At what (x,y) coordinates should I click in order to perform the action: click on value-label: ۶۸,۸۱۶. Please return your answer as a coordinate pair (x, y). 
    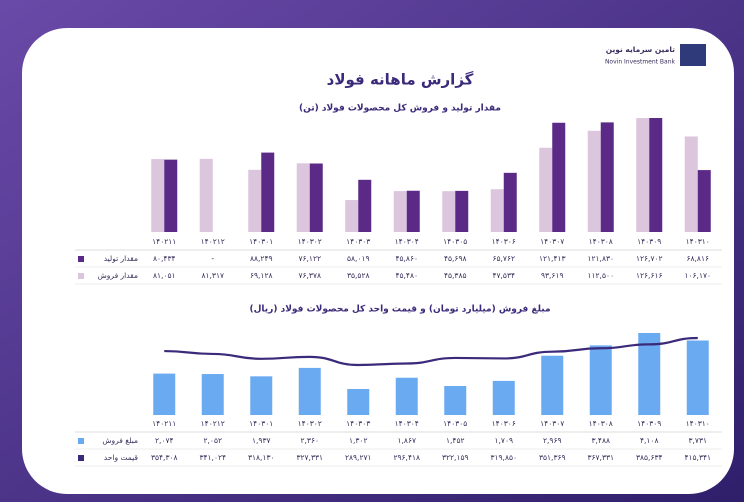
    Looking at the image, I should click on (697, 258).